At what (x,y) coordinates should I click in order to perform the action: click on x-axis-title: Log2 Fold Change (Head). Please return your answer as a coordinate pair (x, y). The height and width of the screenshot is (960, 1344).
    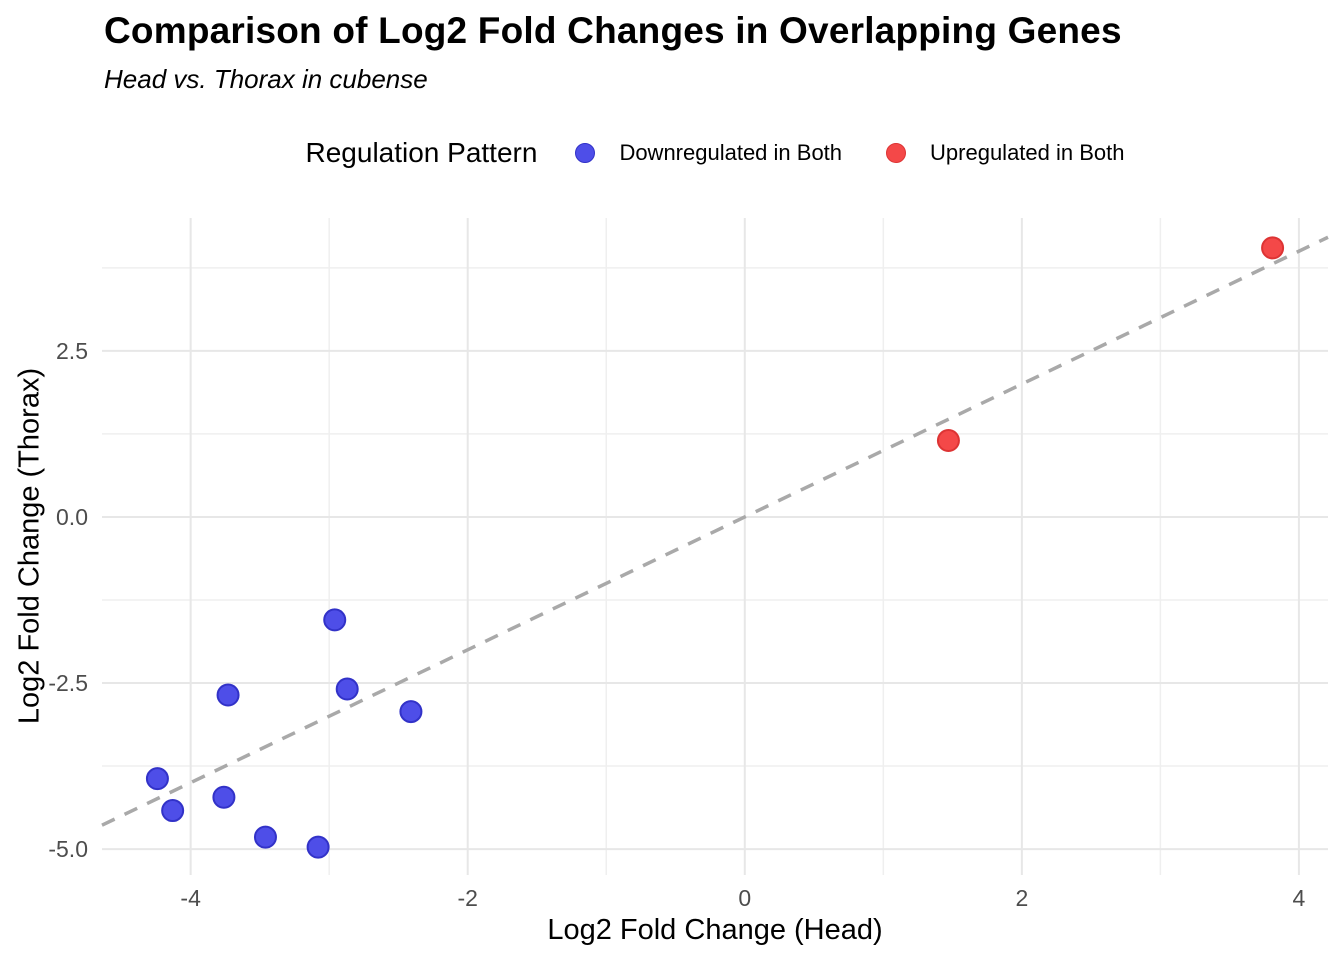
    Looking at the image, I should click on (715, 930).